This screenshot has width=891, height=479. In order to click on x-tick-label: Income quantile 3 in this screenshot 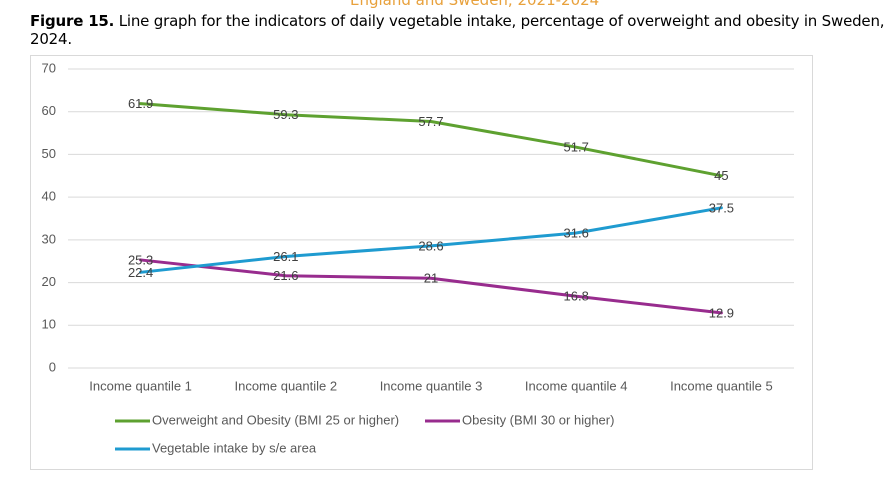, I will do `click(431, 385)`.